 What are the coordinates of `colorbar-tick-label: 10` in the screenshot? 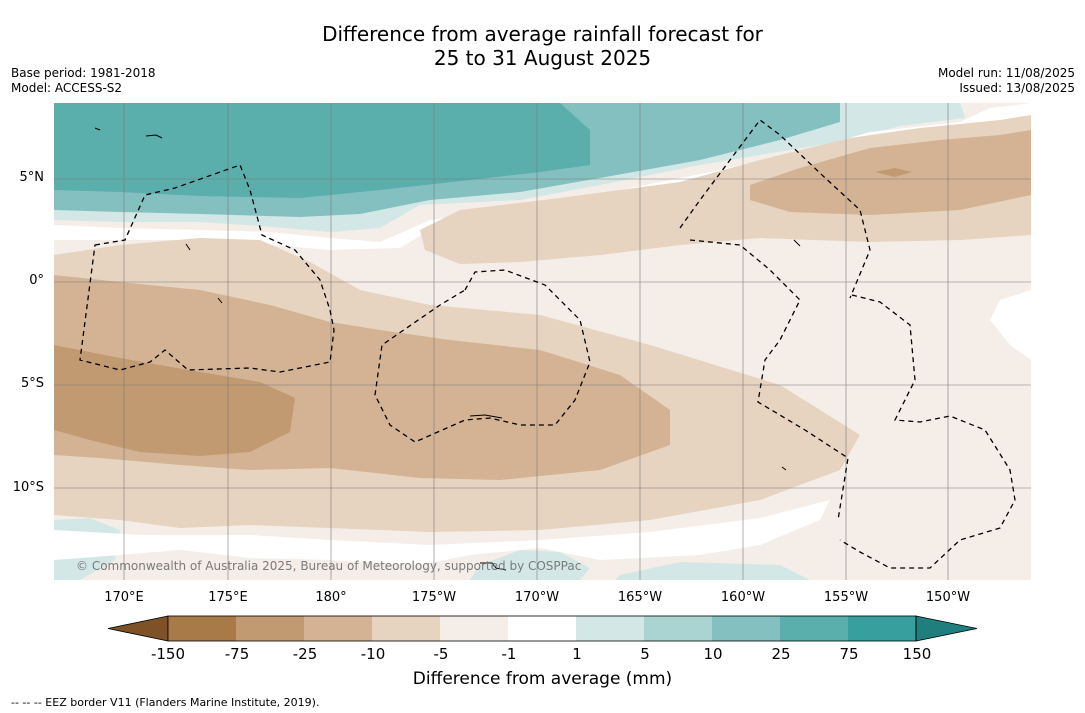 It's located at (713, 654).